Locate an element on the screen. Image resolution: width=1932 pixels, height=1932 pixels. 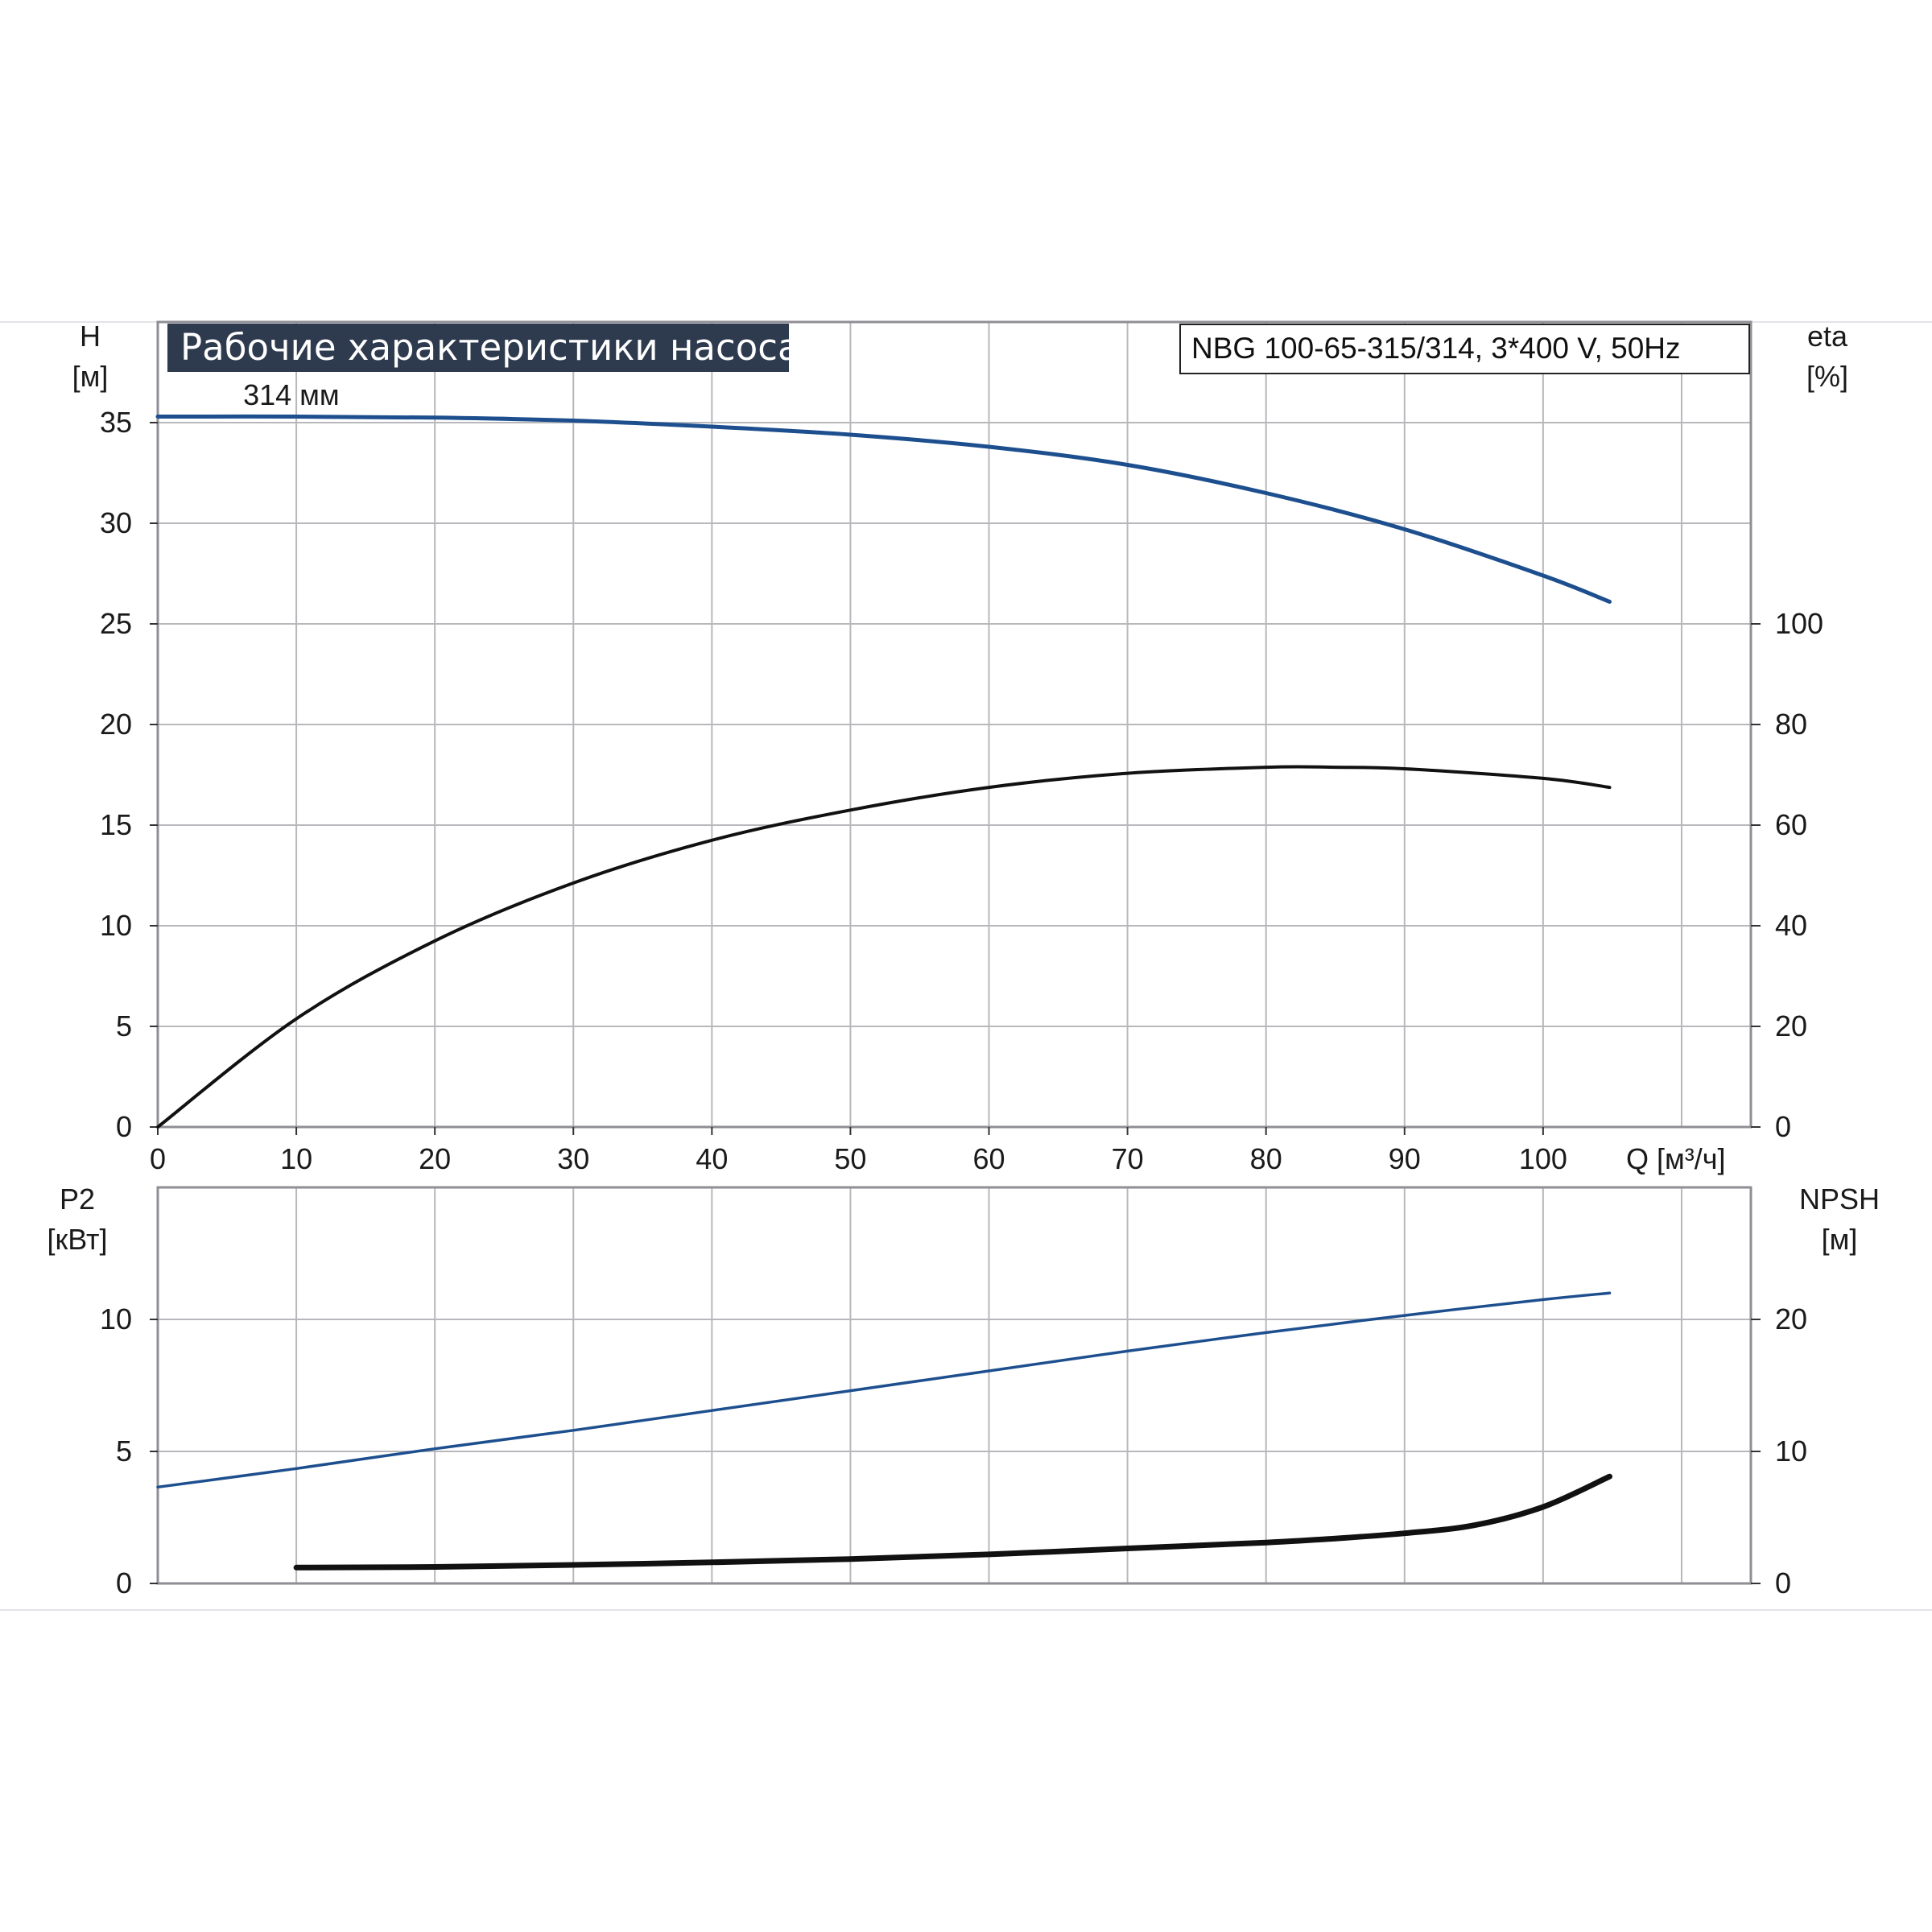
head-curve is located at coordinates (884, 509).